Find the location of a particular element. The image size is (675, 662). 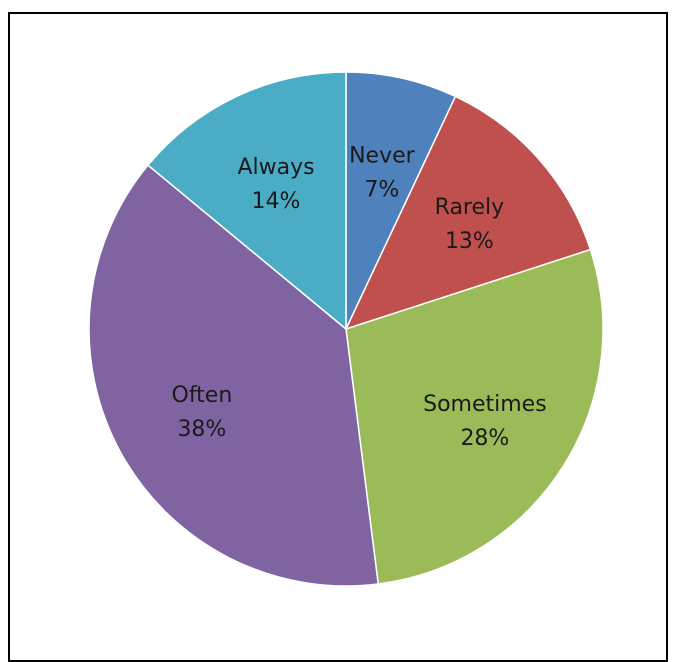

slice-category-label: Often is located at coordinates (202, 395).